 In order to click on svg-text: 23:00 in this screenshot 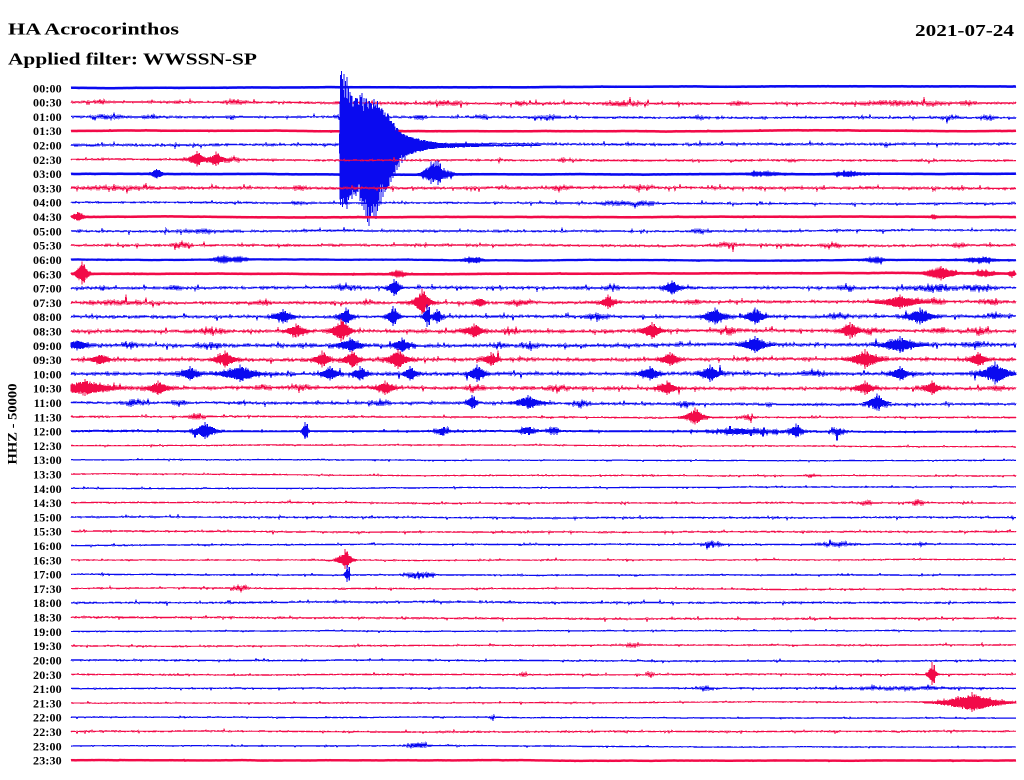, I will do `click(47, 746)`.